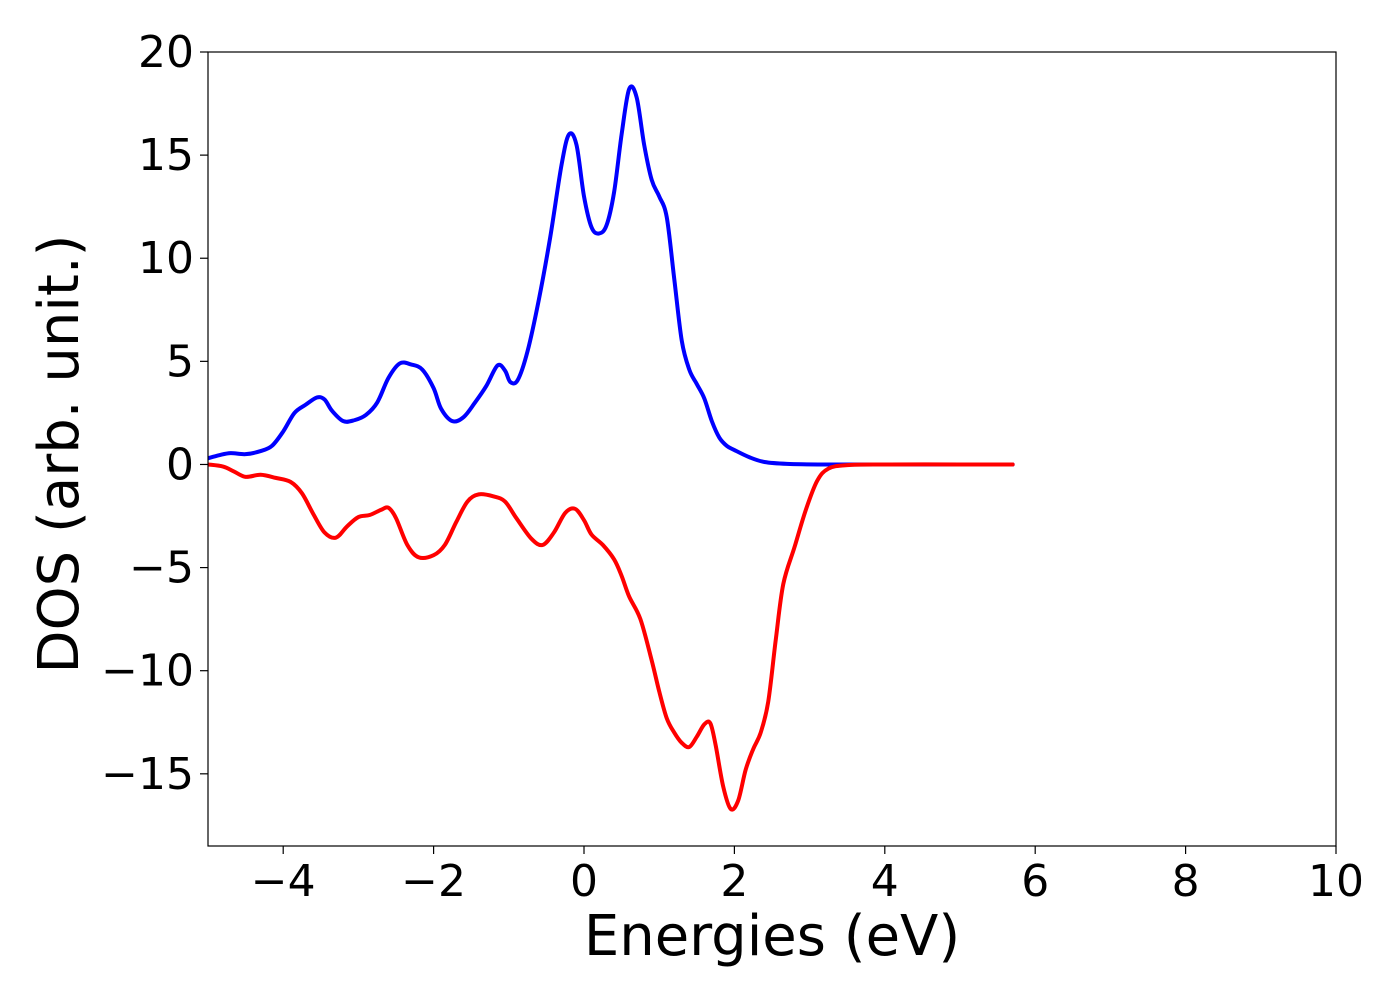  What do you see at coordinates (147, 774) in the screenshot?
I see `y-tick-label: −15` at bounding box center [147, 774].